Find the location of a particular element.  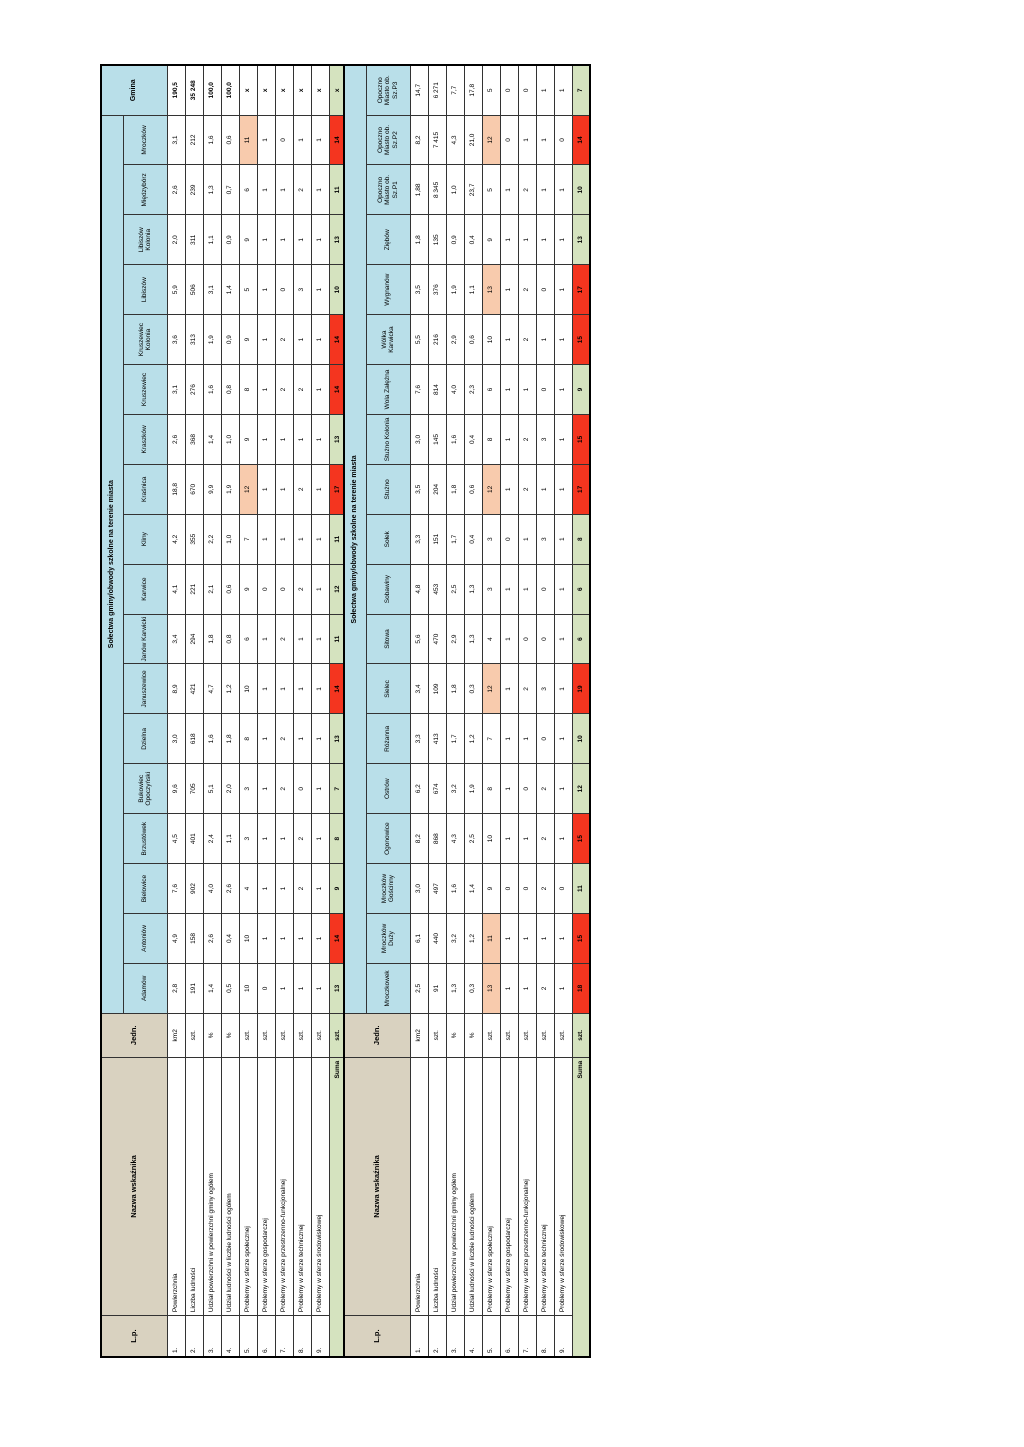

value-cell: 1,7 is located at coordinates (455, 738).